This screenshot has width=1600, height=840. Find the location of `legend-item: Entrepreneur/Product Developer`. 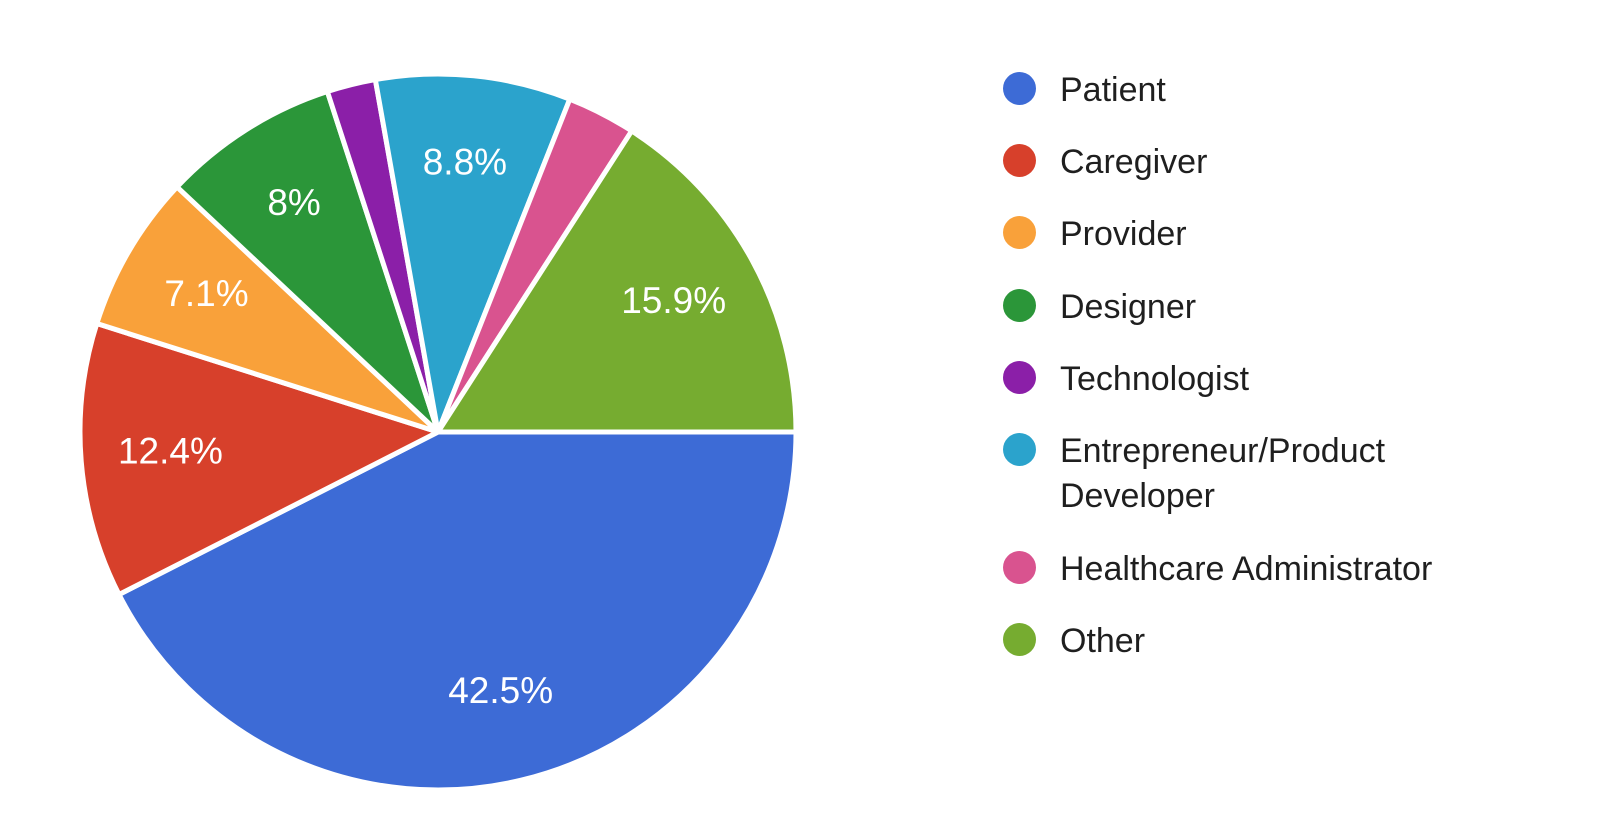

legend-item: Entrepreneur/Product Developer is located at coordinates (1261, 474).